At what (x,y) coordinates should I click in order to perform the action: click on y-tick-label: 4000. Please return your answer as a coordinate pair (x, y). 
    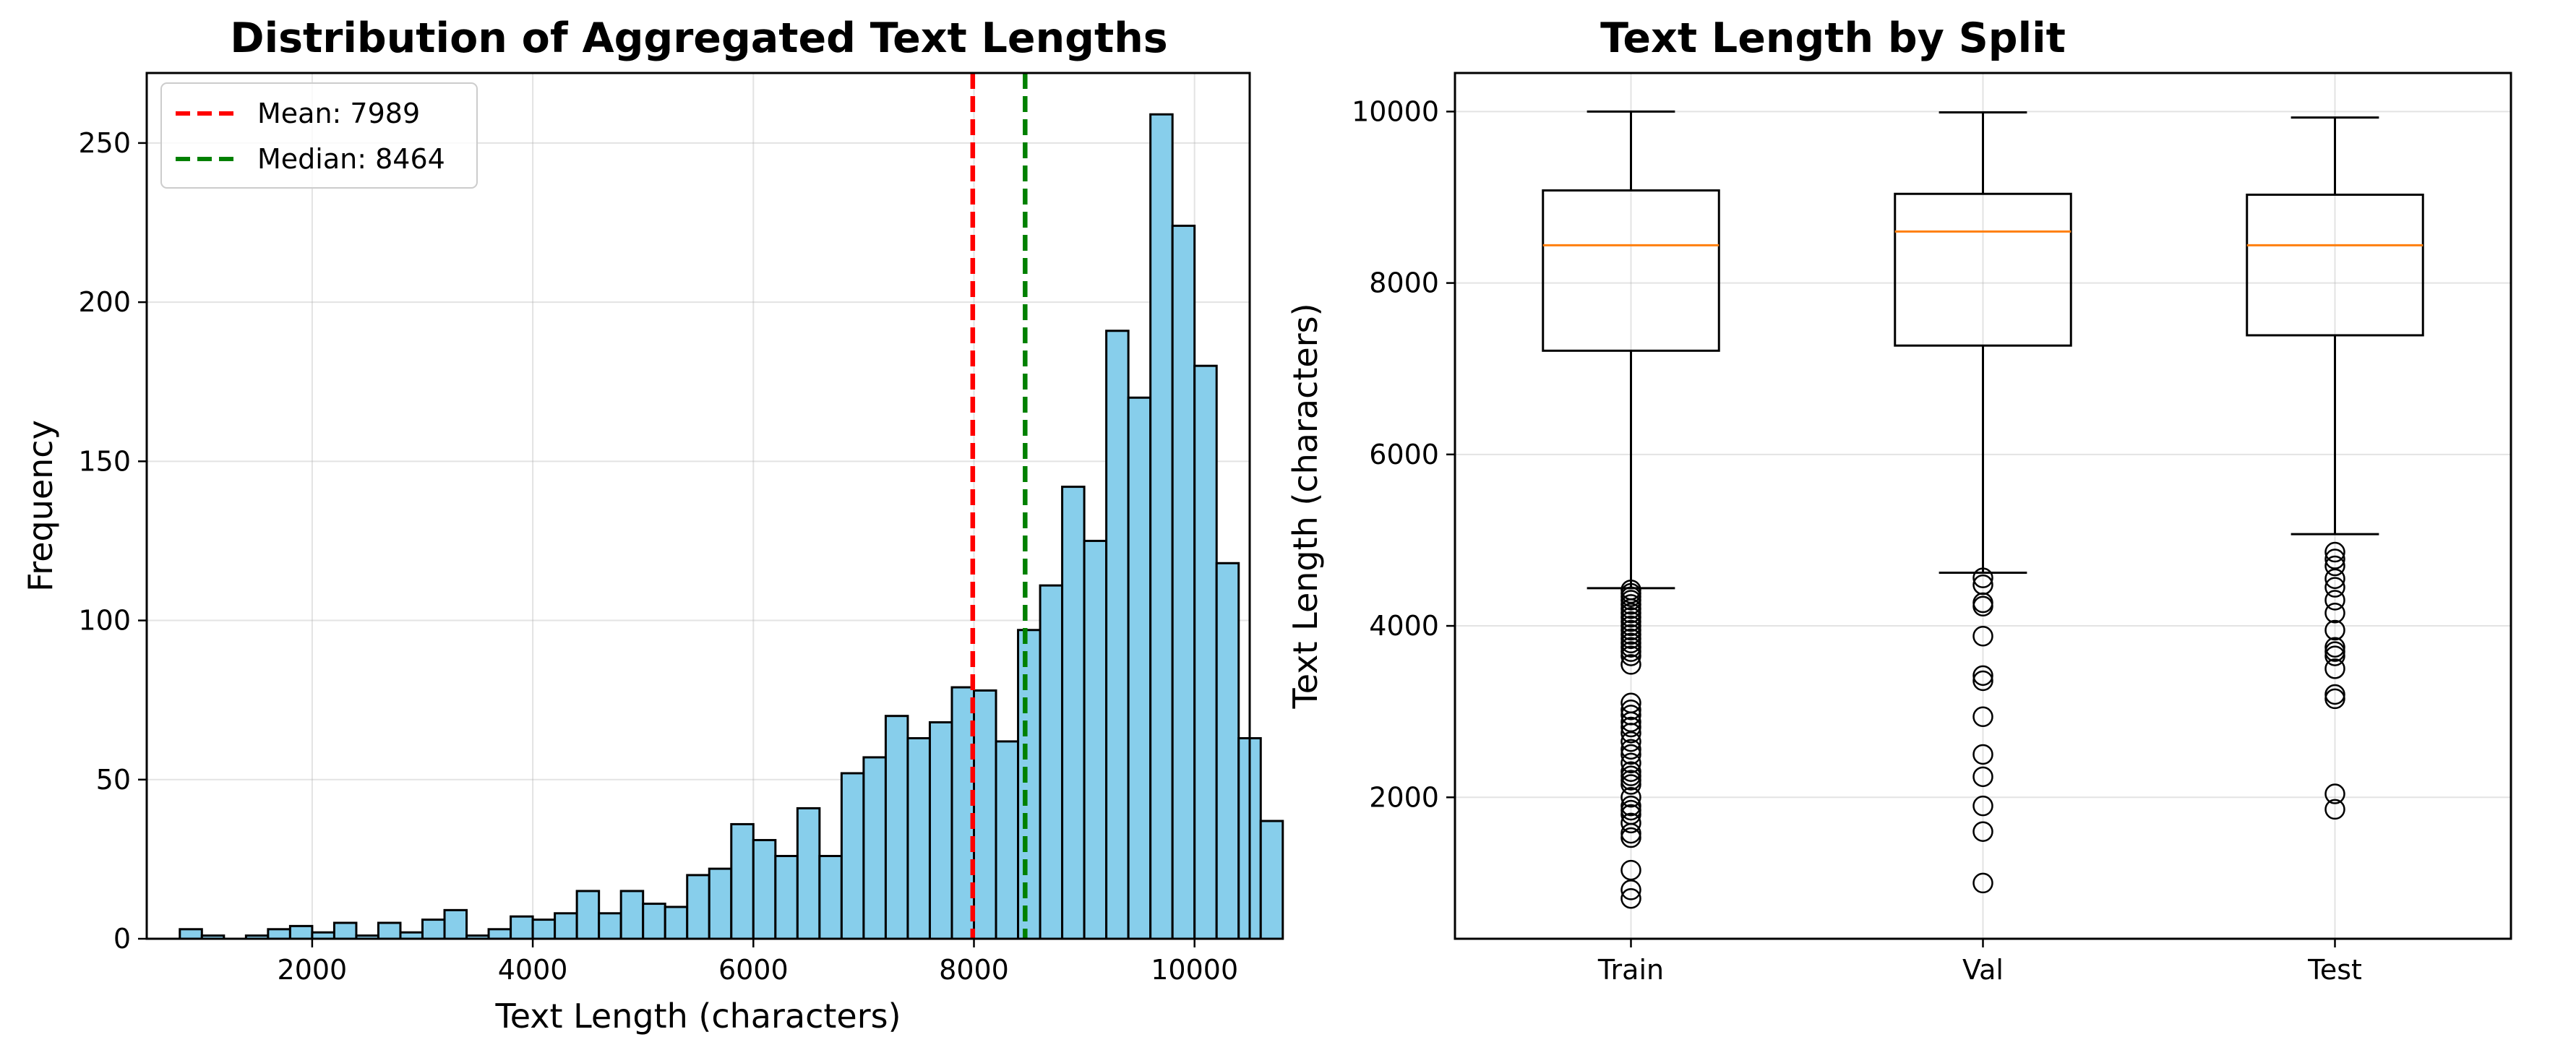
    Looking at the image, I should click on (1404, 626).